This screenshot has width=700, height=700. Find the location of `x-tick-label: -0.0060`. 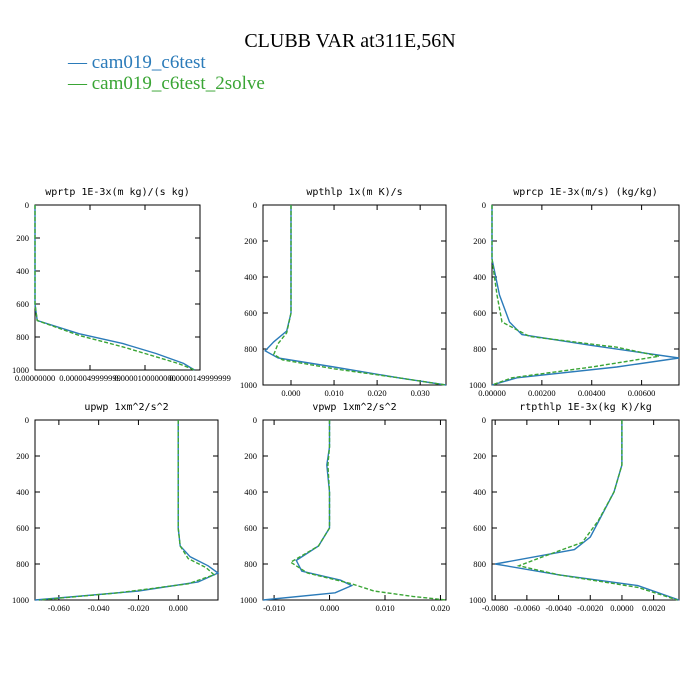

x-tick-label: -0.0060 is located at coordinates (527, 608).